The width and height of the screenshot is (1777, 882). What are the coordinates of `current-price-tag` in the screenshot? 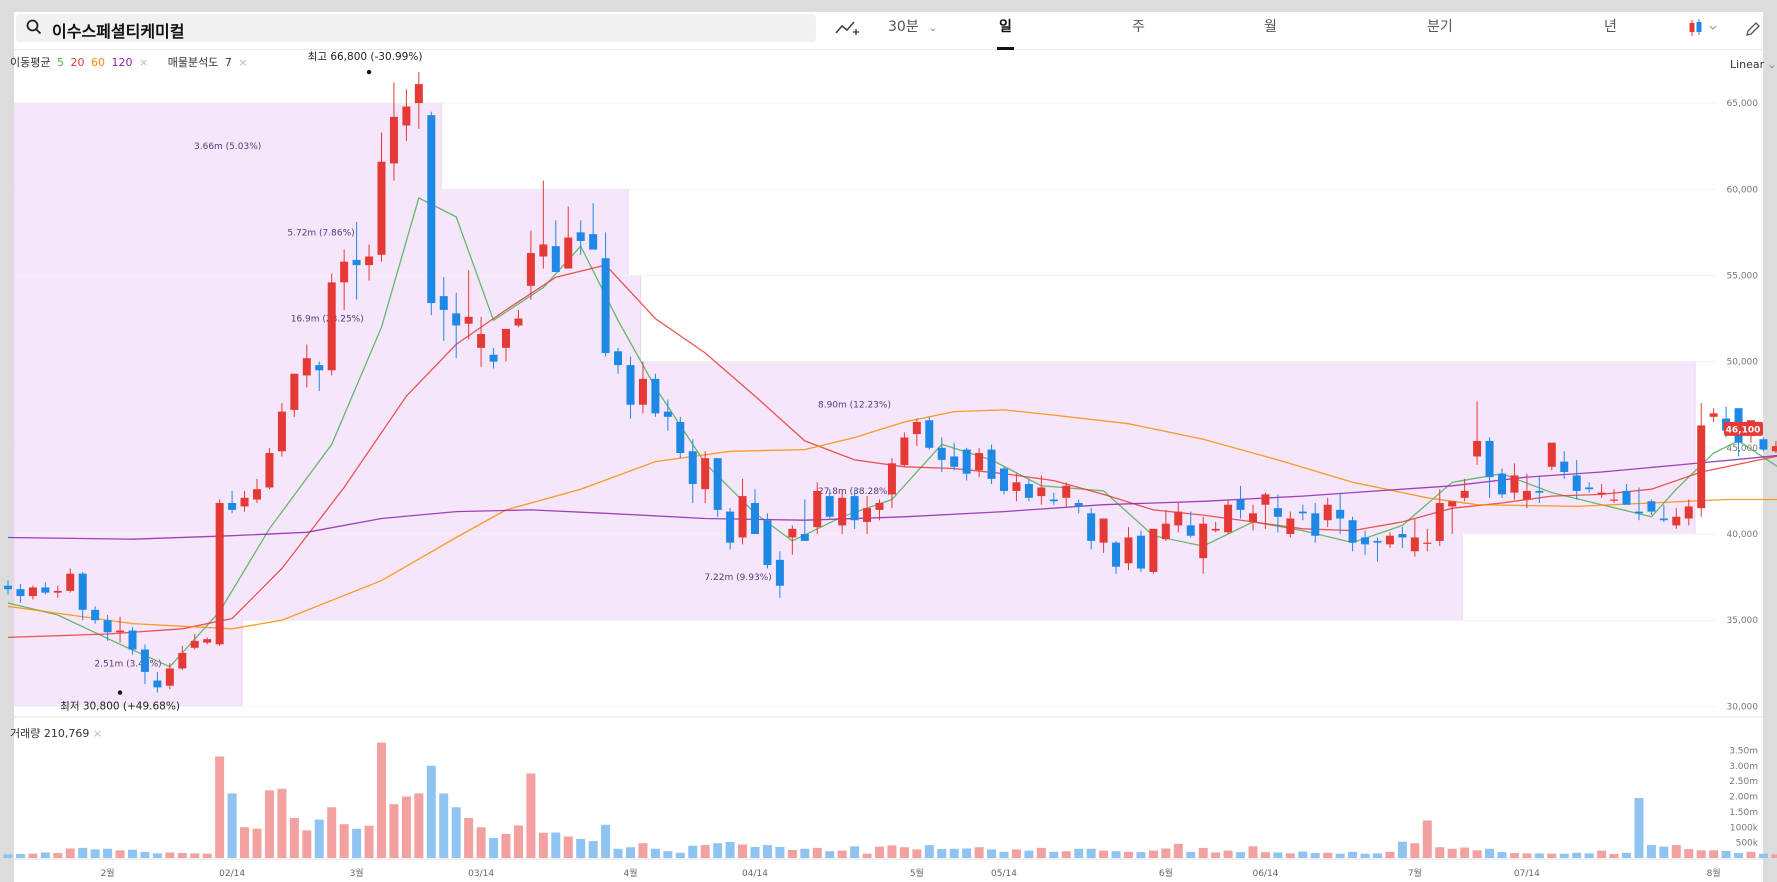 It's located at (1743, 428).